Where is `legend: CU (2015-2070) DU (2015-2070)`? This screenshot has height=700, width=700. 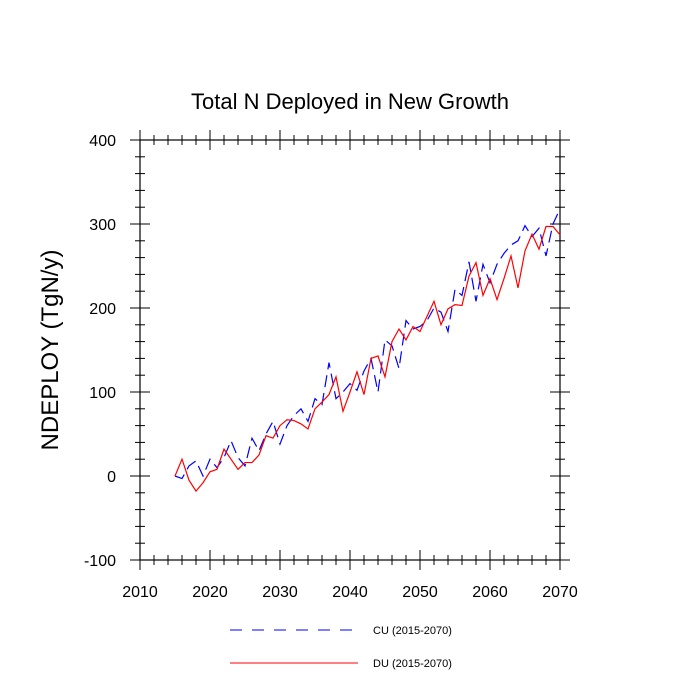 legend: CU (2015-2070) DU (2015-2070) is located at coordinates (341, 647).